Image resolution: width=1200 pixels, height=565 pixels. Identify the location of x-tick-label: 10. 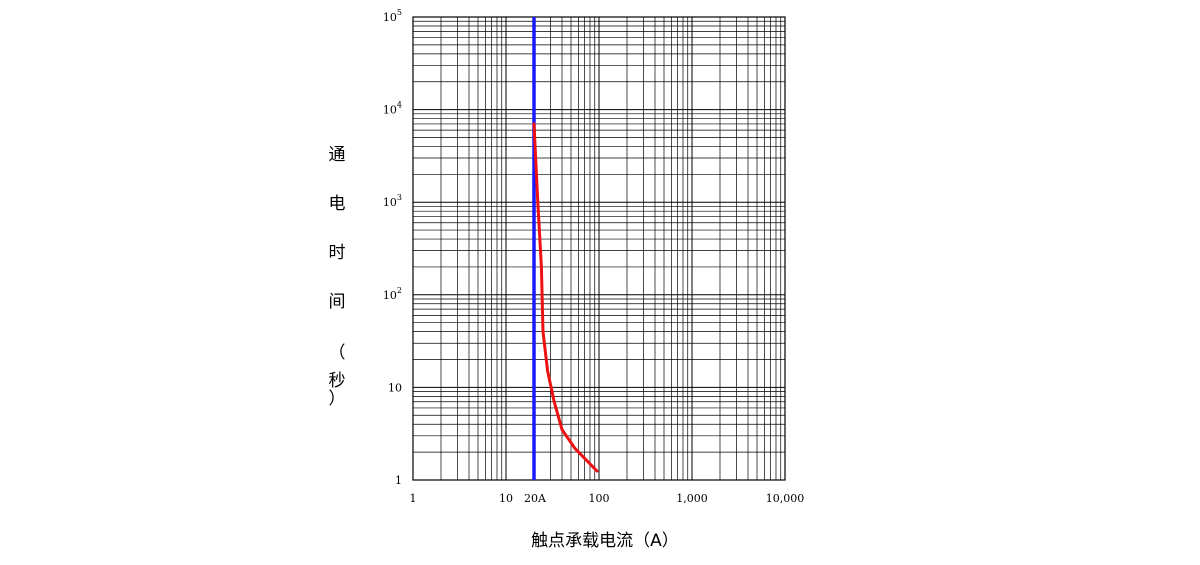
(506, 498).